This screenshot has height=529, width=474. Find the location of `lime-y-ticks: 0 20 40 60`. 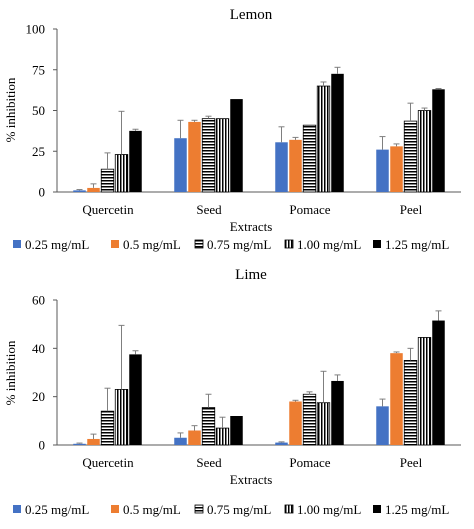

lime-y-ticks: 0 20 40 60 is located at coordinates (44, 373).